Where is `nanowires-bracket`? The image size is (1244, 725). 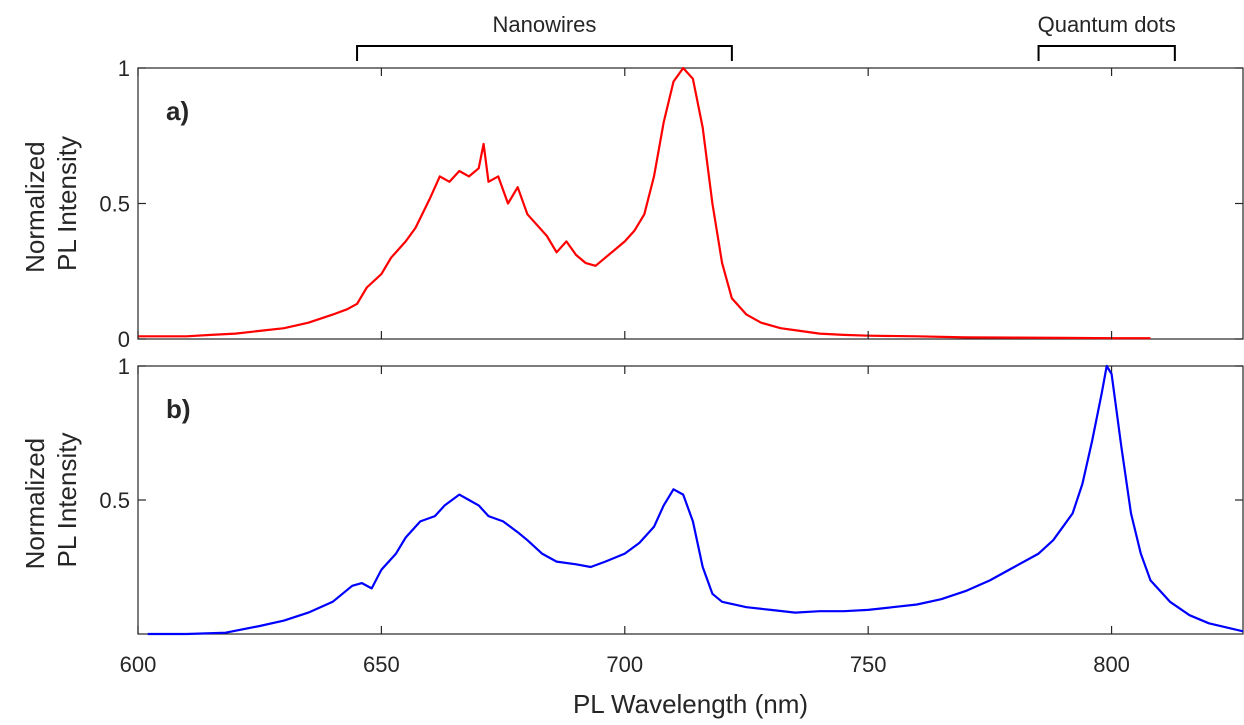 nanowires-bracket is located at coordinates (544, 53).